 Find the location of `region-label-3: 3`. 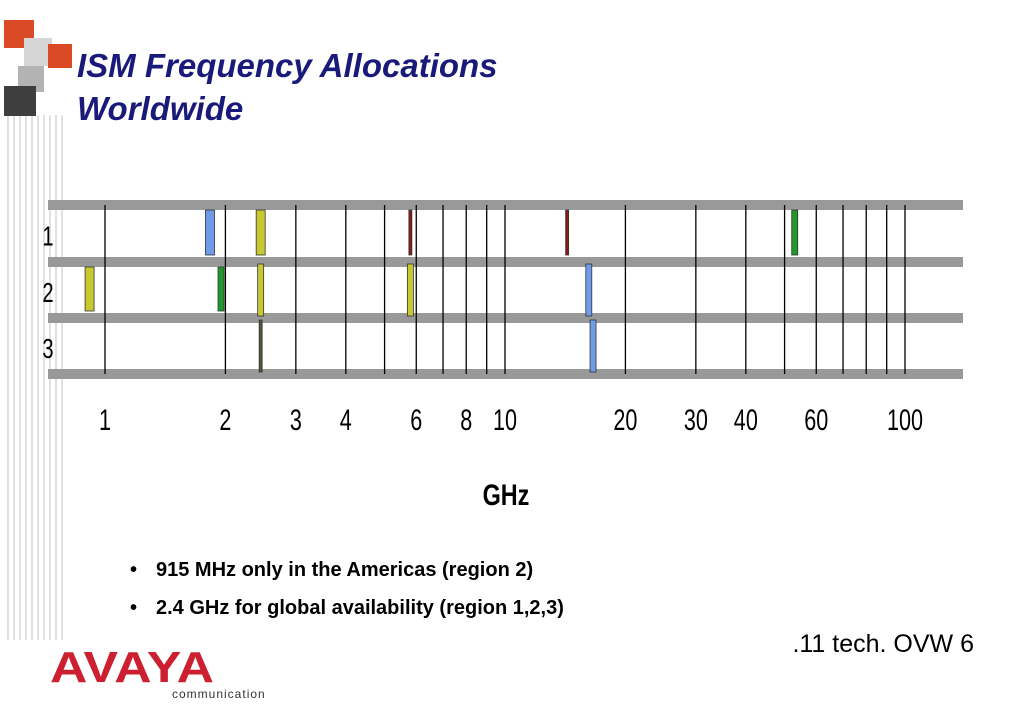

region-label-3: 3 is located at coordinates (47, 349).